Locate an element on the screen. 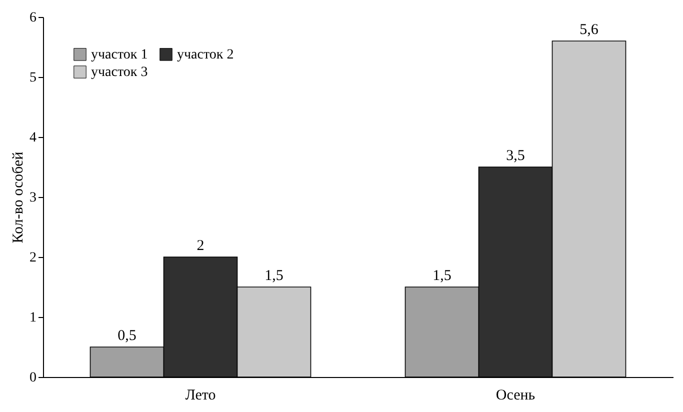 This screenshot has height=412, width=683. y-tick-label: 3 is located at coordinates (33, 198).